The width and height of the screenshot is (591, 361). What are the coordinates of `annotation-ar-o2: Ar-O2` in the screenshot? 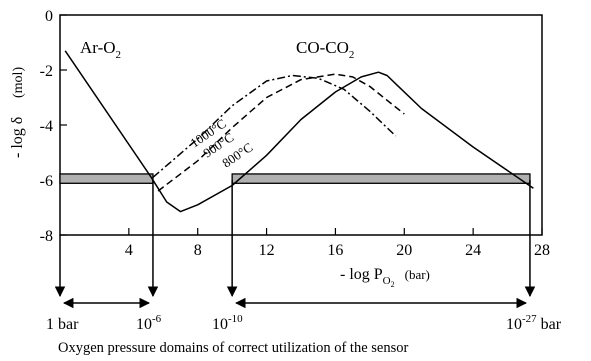 It's located at (100, 49).